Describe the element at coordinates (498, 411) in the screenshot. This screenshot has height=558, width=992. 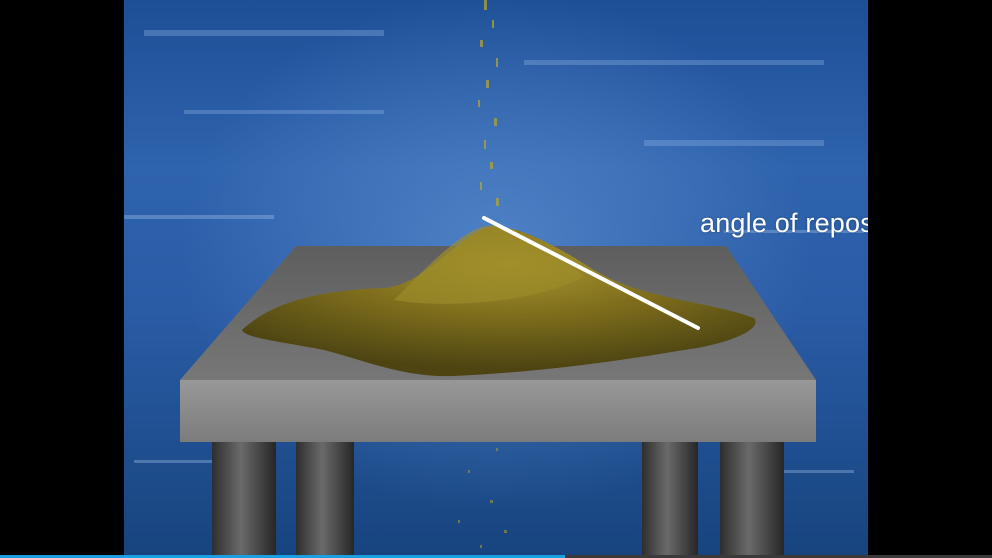
I see `table-edge` at that location.